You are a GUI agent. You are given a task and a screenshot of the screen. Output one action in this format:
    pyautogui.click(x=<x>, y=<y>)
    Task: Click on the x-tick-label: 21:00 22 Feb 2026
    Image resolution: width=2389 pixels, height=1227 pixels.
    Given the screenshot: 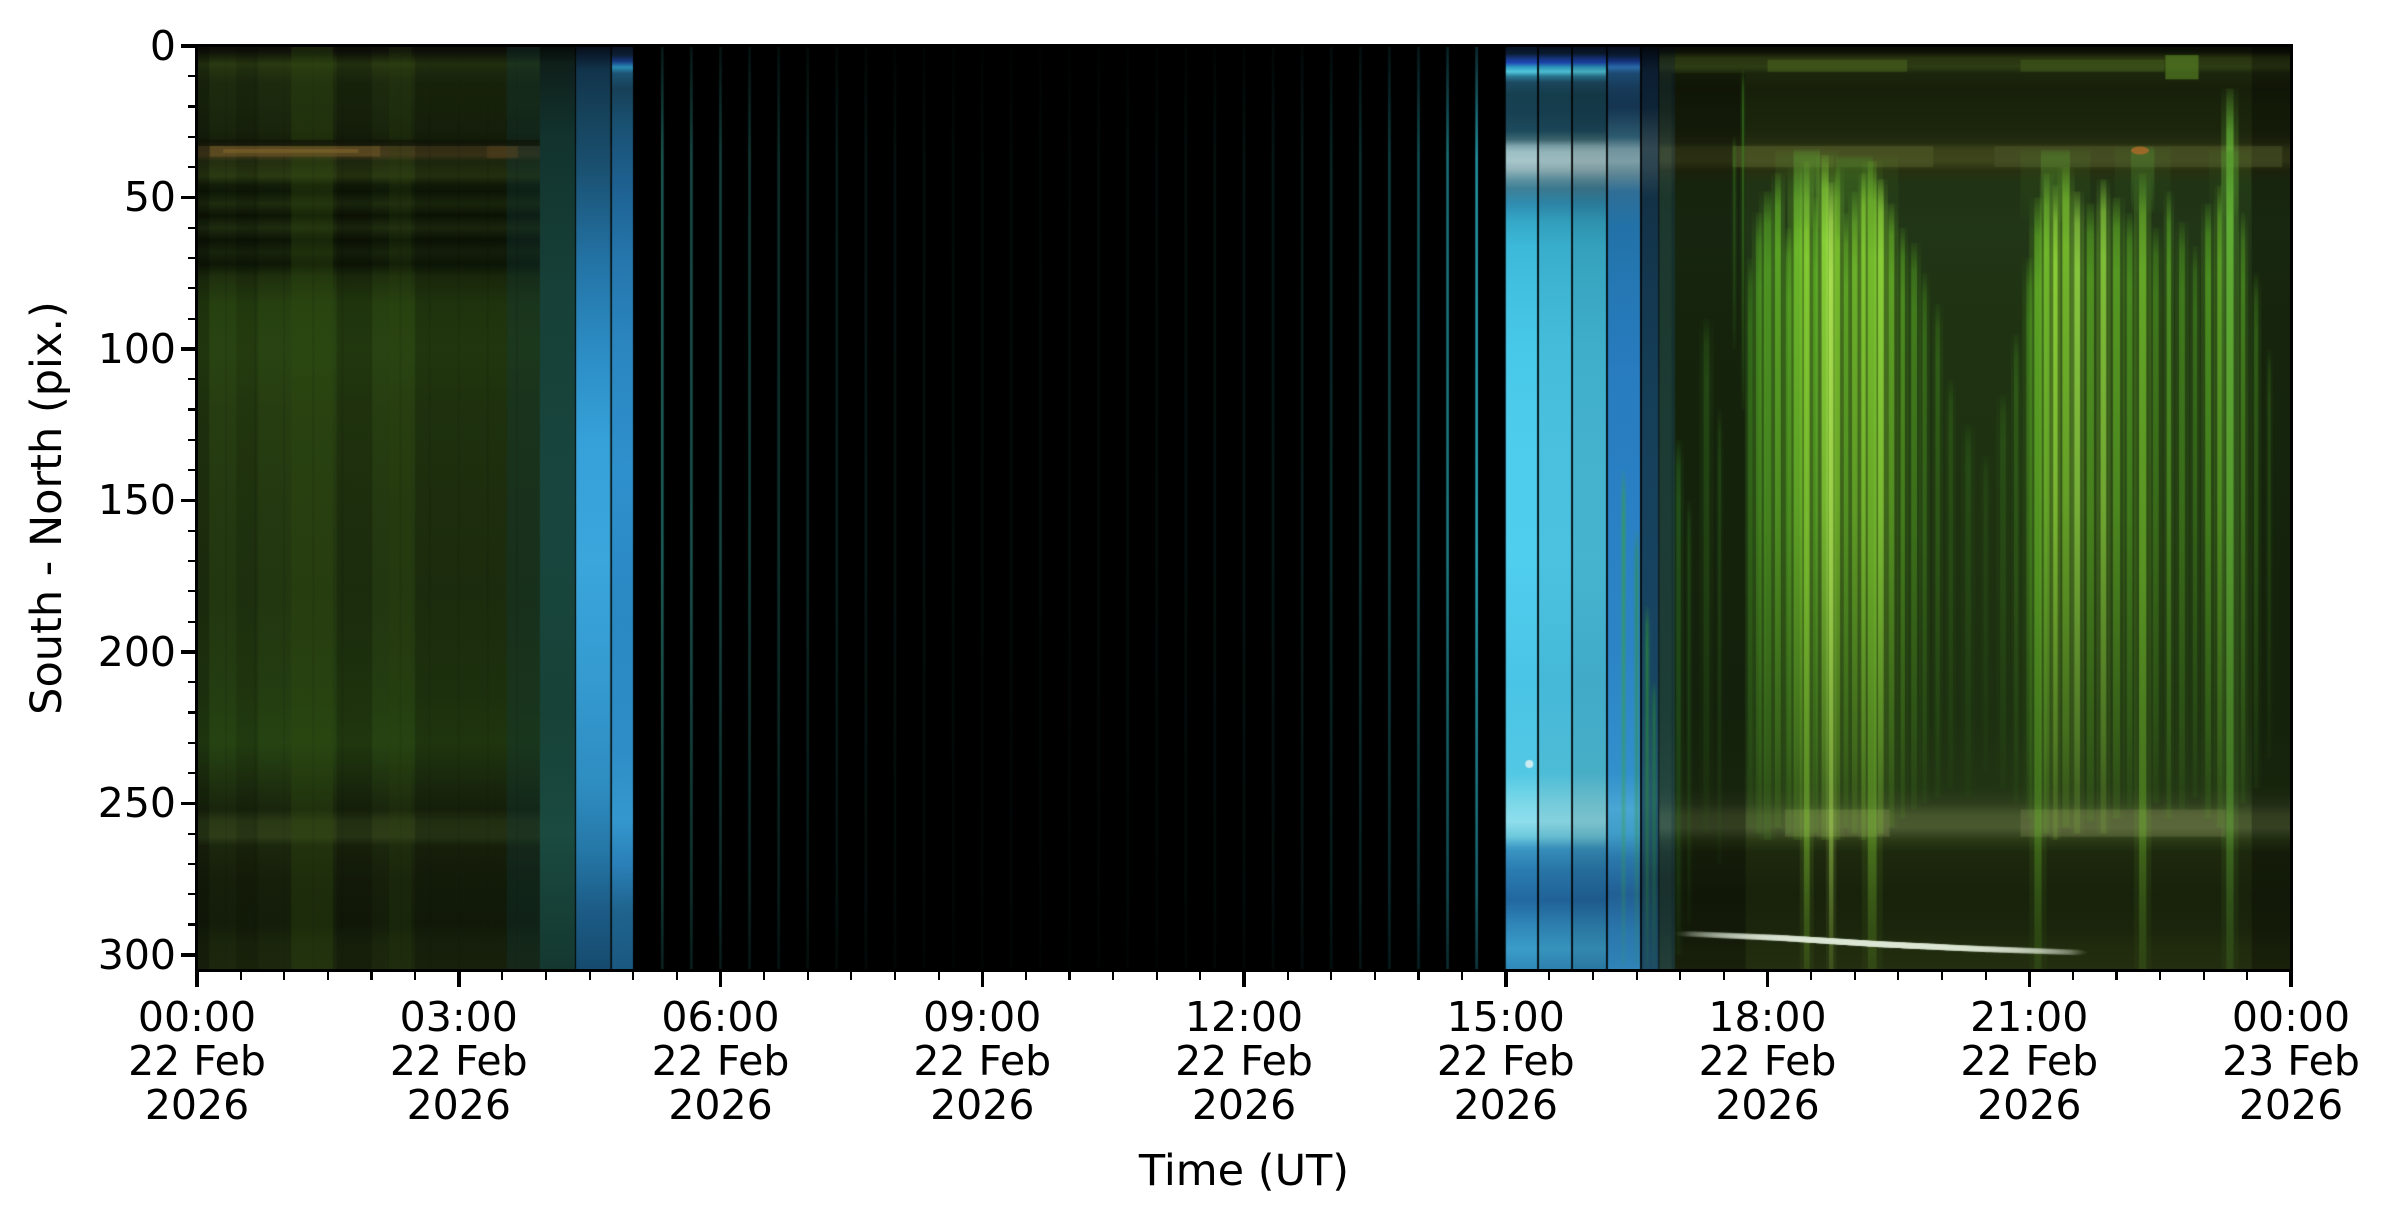 What is the action you would take?
    pyautogui.click(x=2029, y=1061)
    